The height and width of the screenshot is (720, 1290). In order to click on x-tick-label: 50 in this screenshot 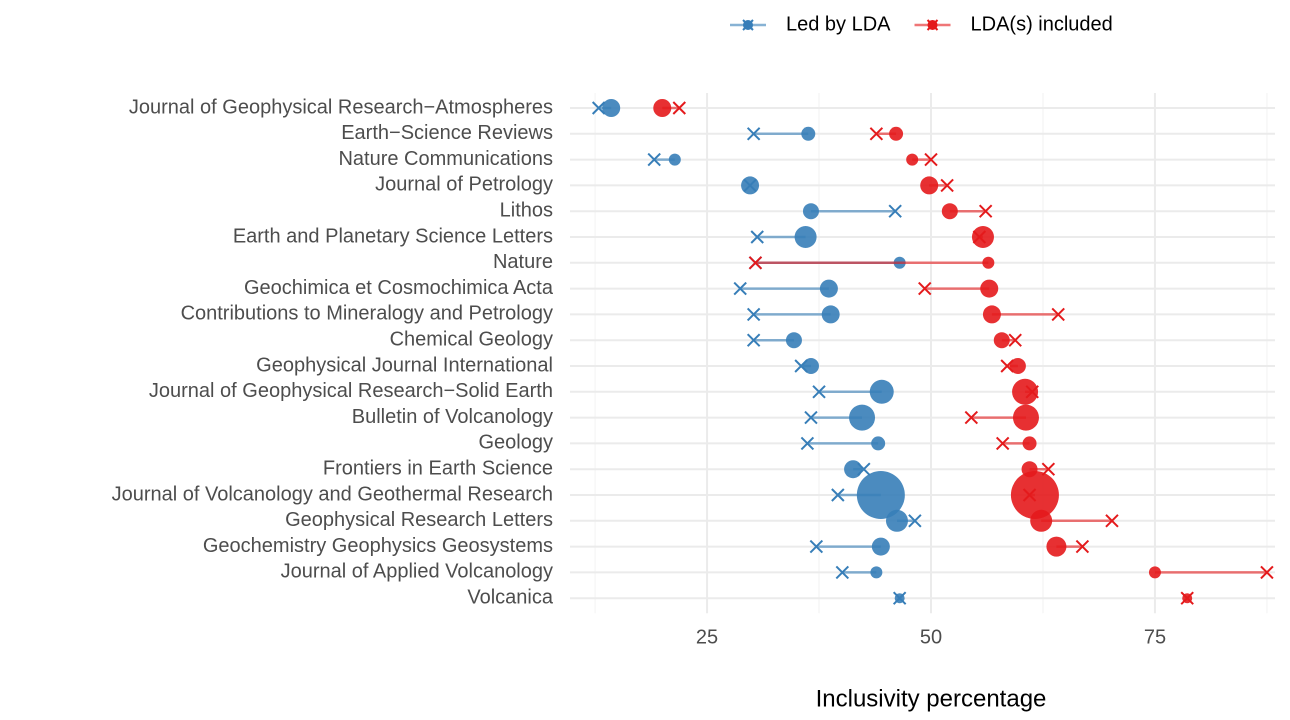, I will do `click(931, 637)`.